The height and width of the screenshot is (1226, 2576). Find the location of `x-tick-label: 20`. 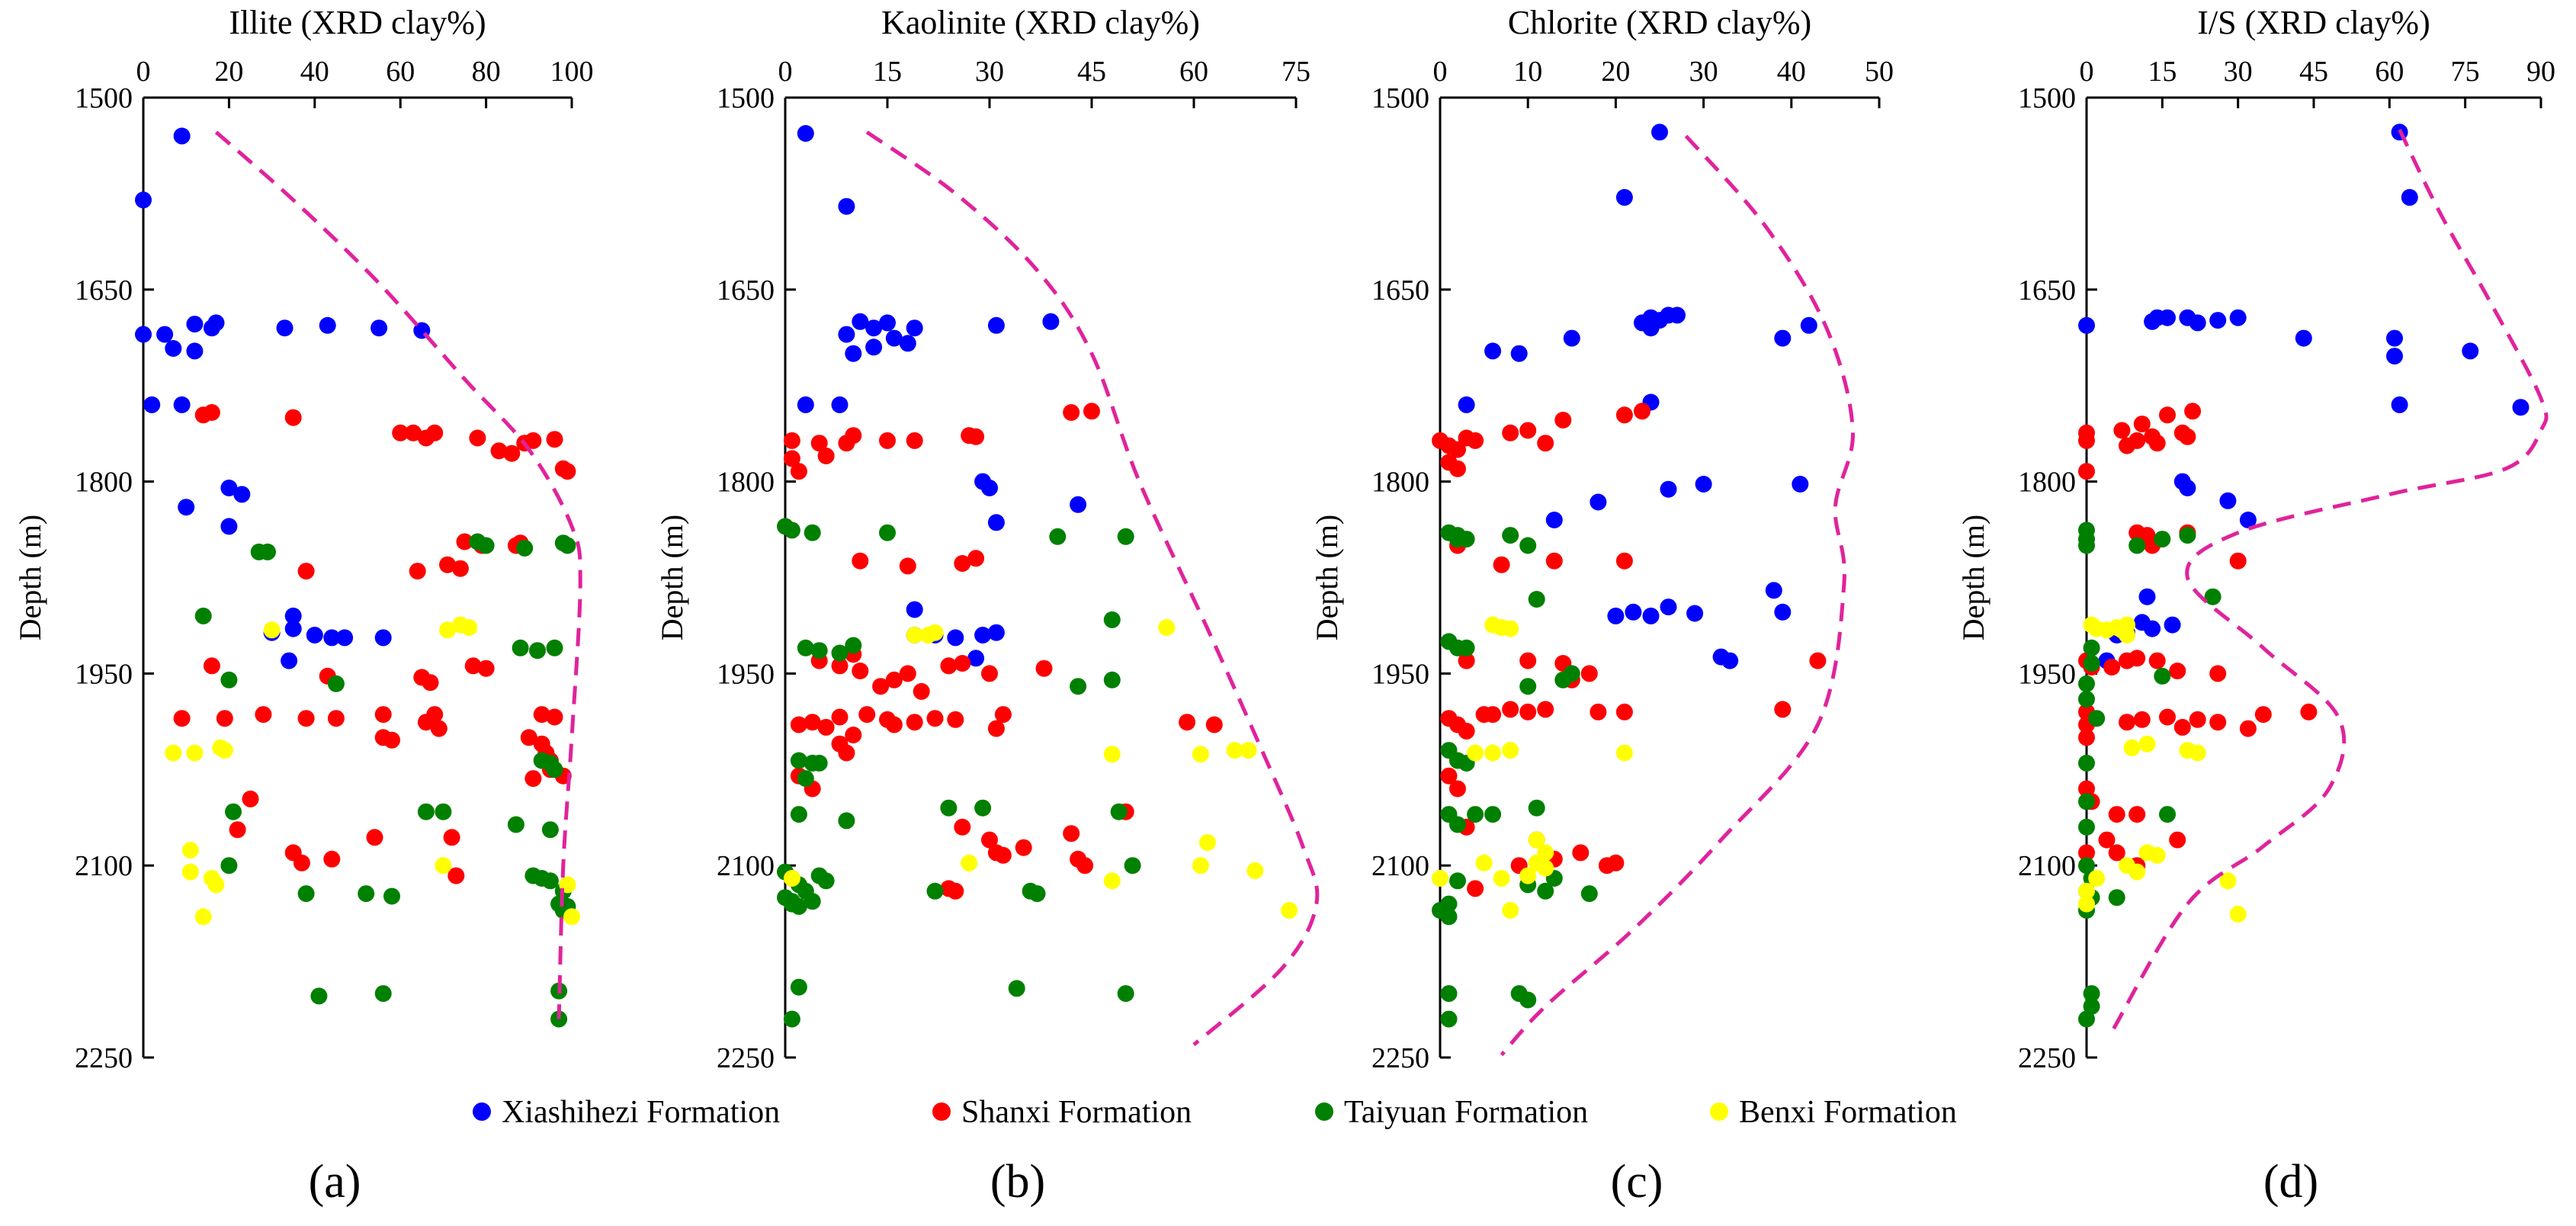

x-tick-label: 20 is located at coordinates (228, 72).